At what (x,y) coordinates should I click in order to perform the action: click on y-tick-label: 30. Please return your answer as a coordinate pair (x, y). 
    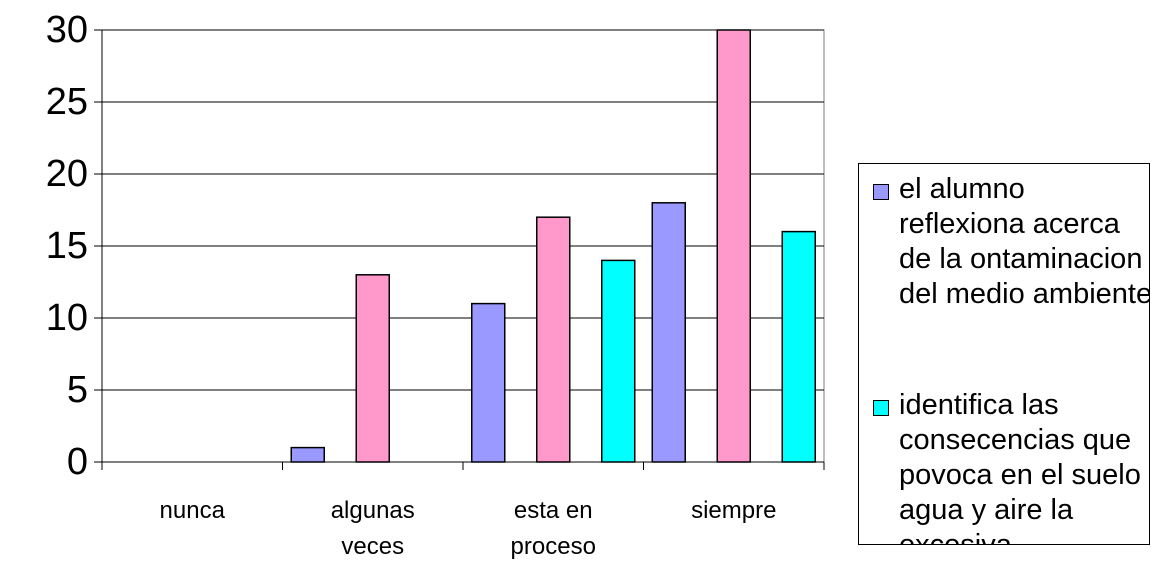
    Looking at the image, I should click on (67, 30).